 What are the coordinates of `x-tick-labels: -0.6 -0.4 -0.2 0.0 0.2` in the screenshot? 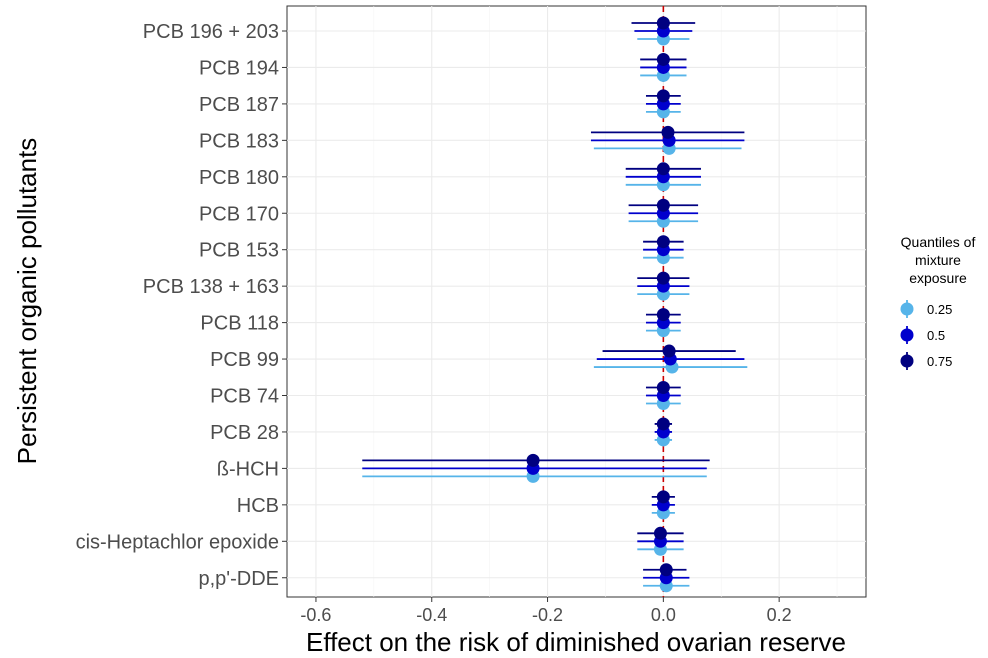 It's located at (546, 611).